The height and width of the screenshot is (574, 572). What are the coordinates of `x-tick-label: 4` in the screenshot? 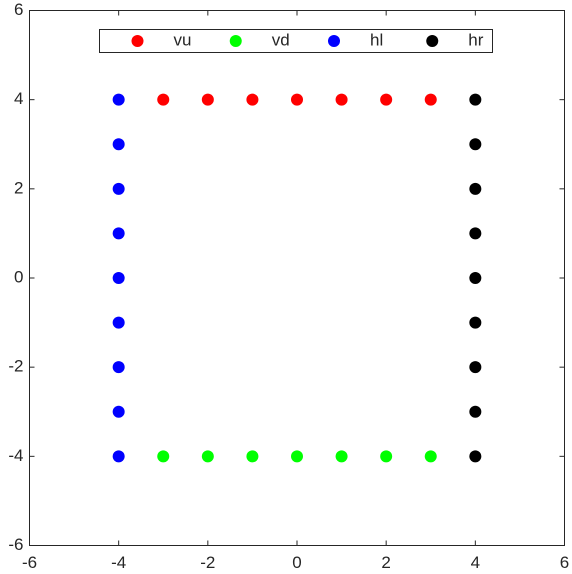 It's located at (475, 562).